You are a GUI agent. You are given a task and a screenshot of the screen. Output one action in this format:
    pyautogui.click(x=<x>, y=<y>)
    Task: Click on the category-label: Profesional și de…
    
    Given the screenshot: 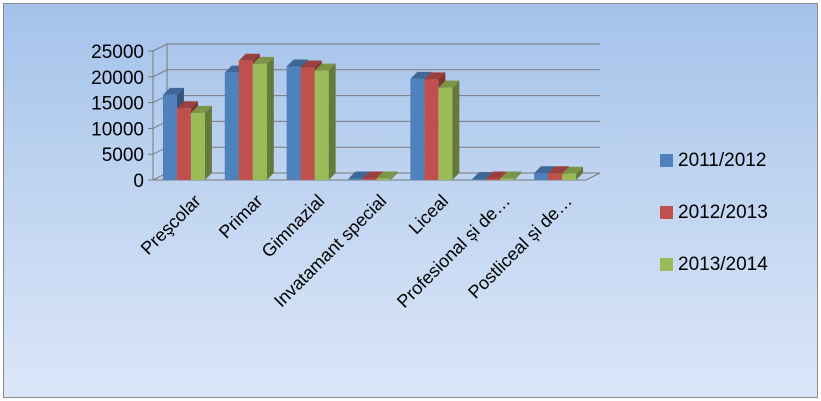 What is the action you would take?
    pyautogui.click(x=453, y=251)
    